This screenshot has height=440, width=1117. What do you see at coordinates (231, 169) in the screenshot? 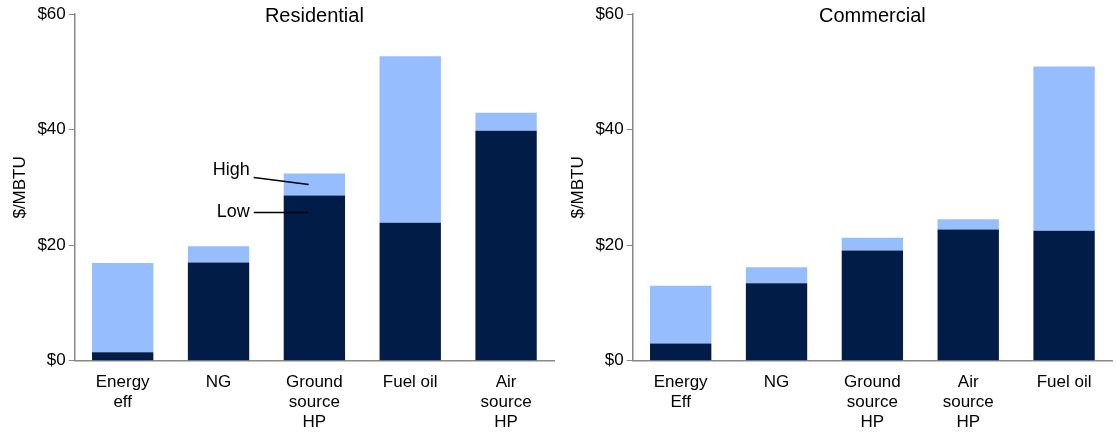
I see `annotation: High` at bounding box center [231, 169].